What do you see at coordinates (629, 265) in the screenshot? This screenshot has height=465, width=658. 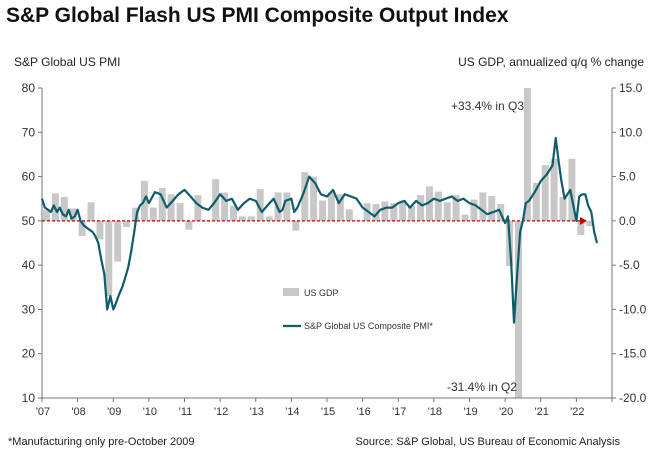 I see `right-tick-label: -5.0` at bounding box center [629, 265].